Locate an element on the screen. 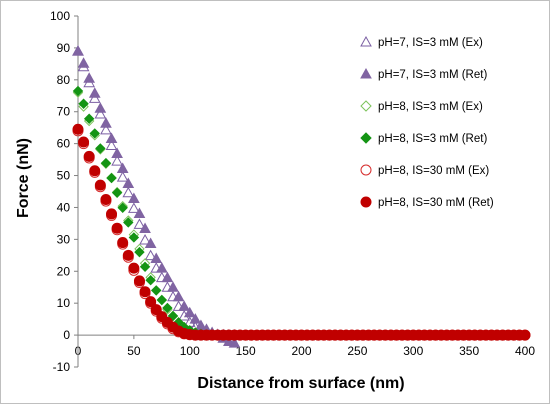 This screenshot has width=550, height=404. x-tick-label: 350 is located at coordinates (469, 351).